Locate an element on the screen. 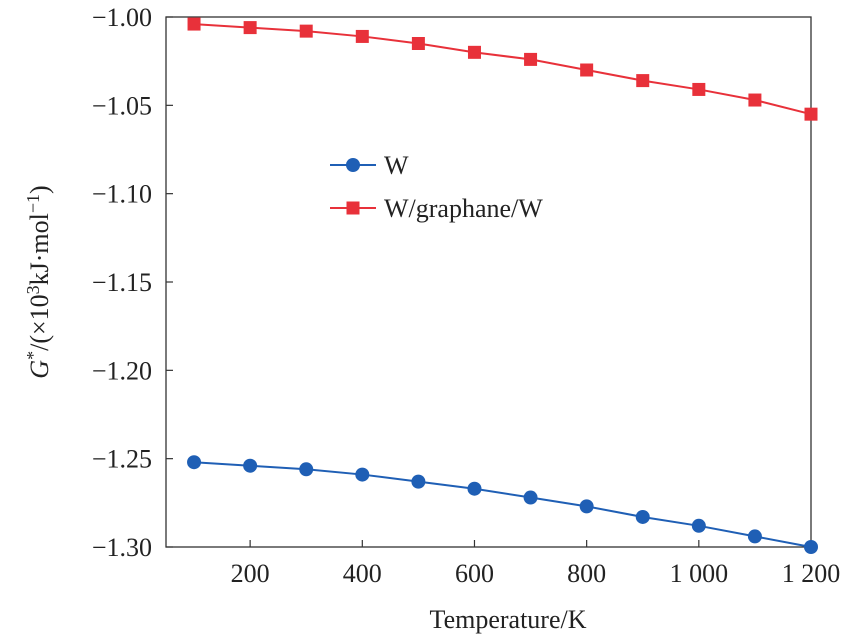  y-label-unit-exponent: −1 is located at coordinates (33, 203).